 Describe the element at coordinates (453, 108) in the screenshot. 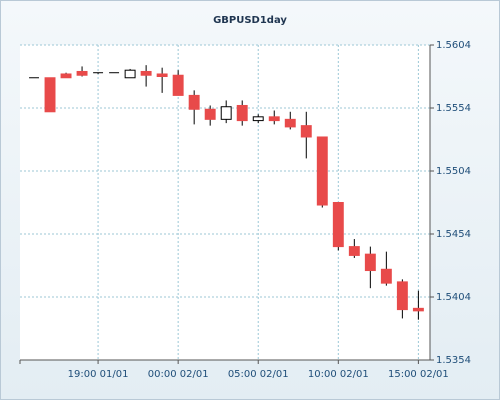

I see `y-tick-label: 1.5554` at that location.